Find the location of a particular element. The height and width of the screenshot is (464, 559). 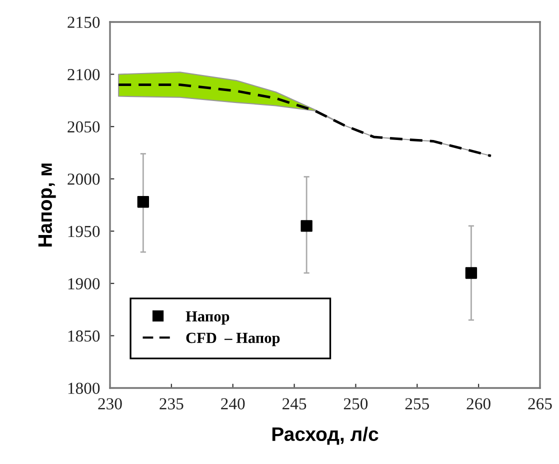

y-tick-label: 2100 is located at coordinates (84, 74).